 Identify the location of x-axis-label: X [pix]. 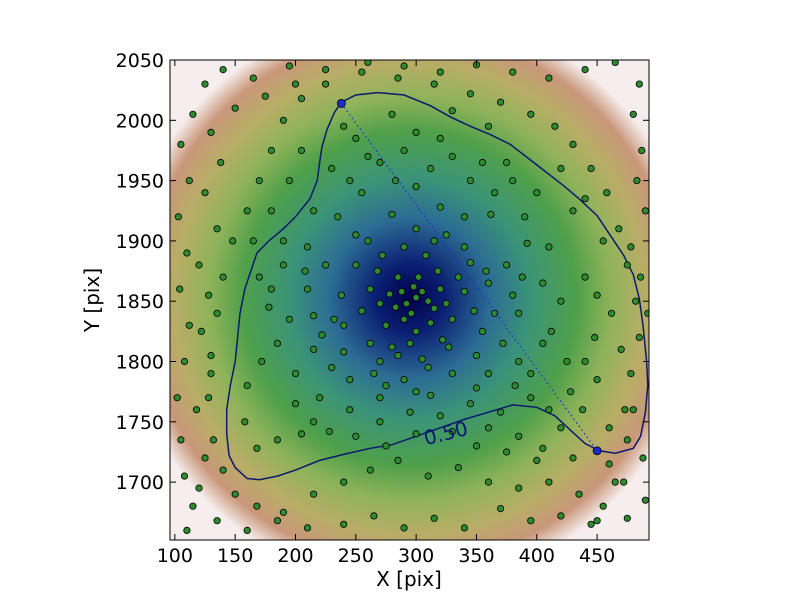
(409, 579).